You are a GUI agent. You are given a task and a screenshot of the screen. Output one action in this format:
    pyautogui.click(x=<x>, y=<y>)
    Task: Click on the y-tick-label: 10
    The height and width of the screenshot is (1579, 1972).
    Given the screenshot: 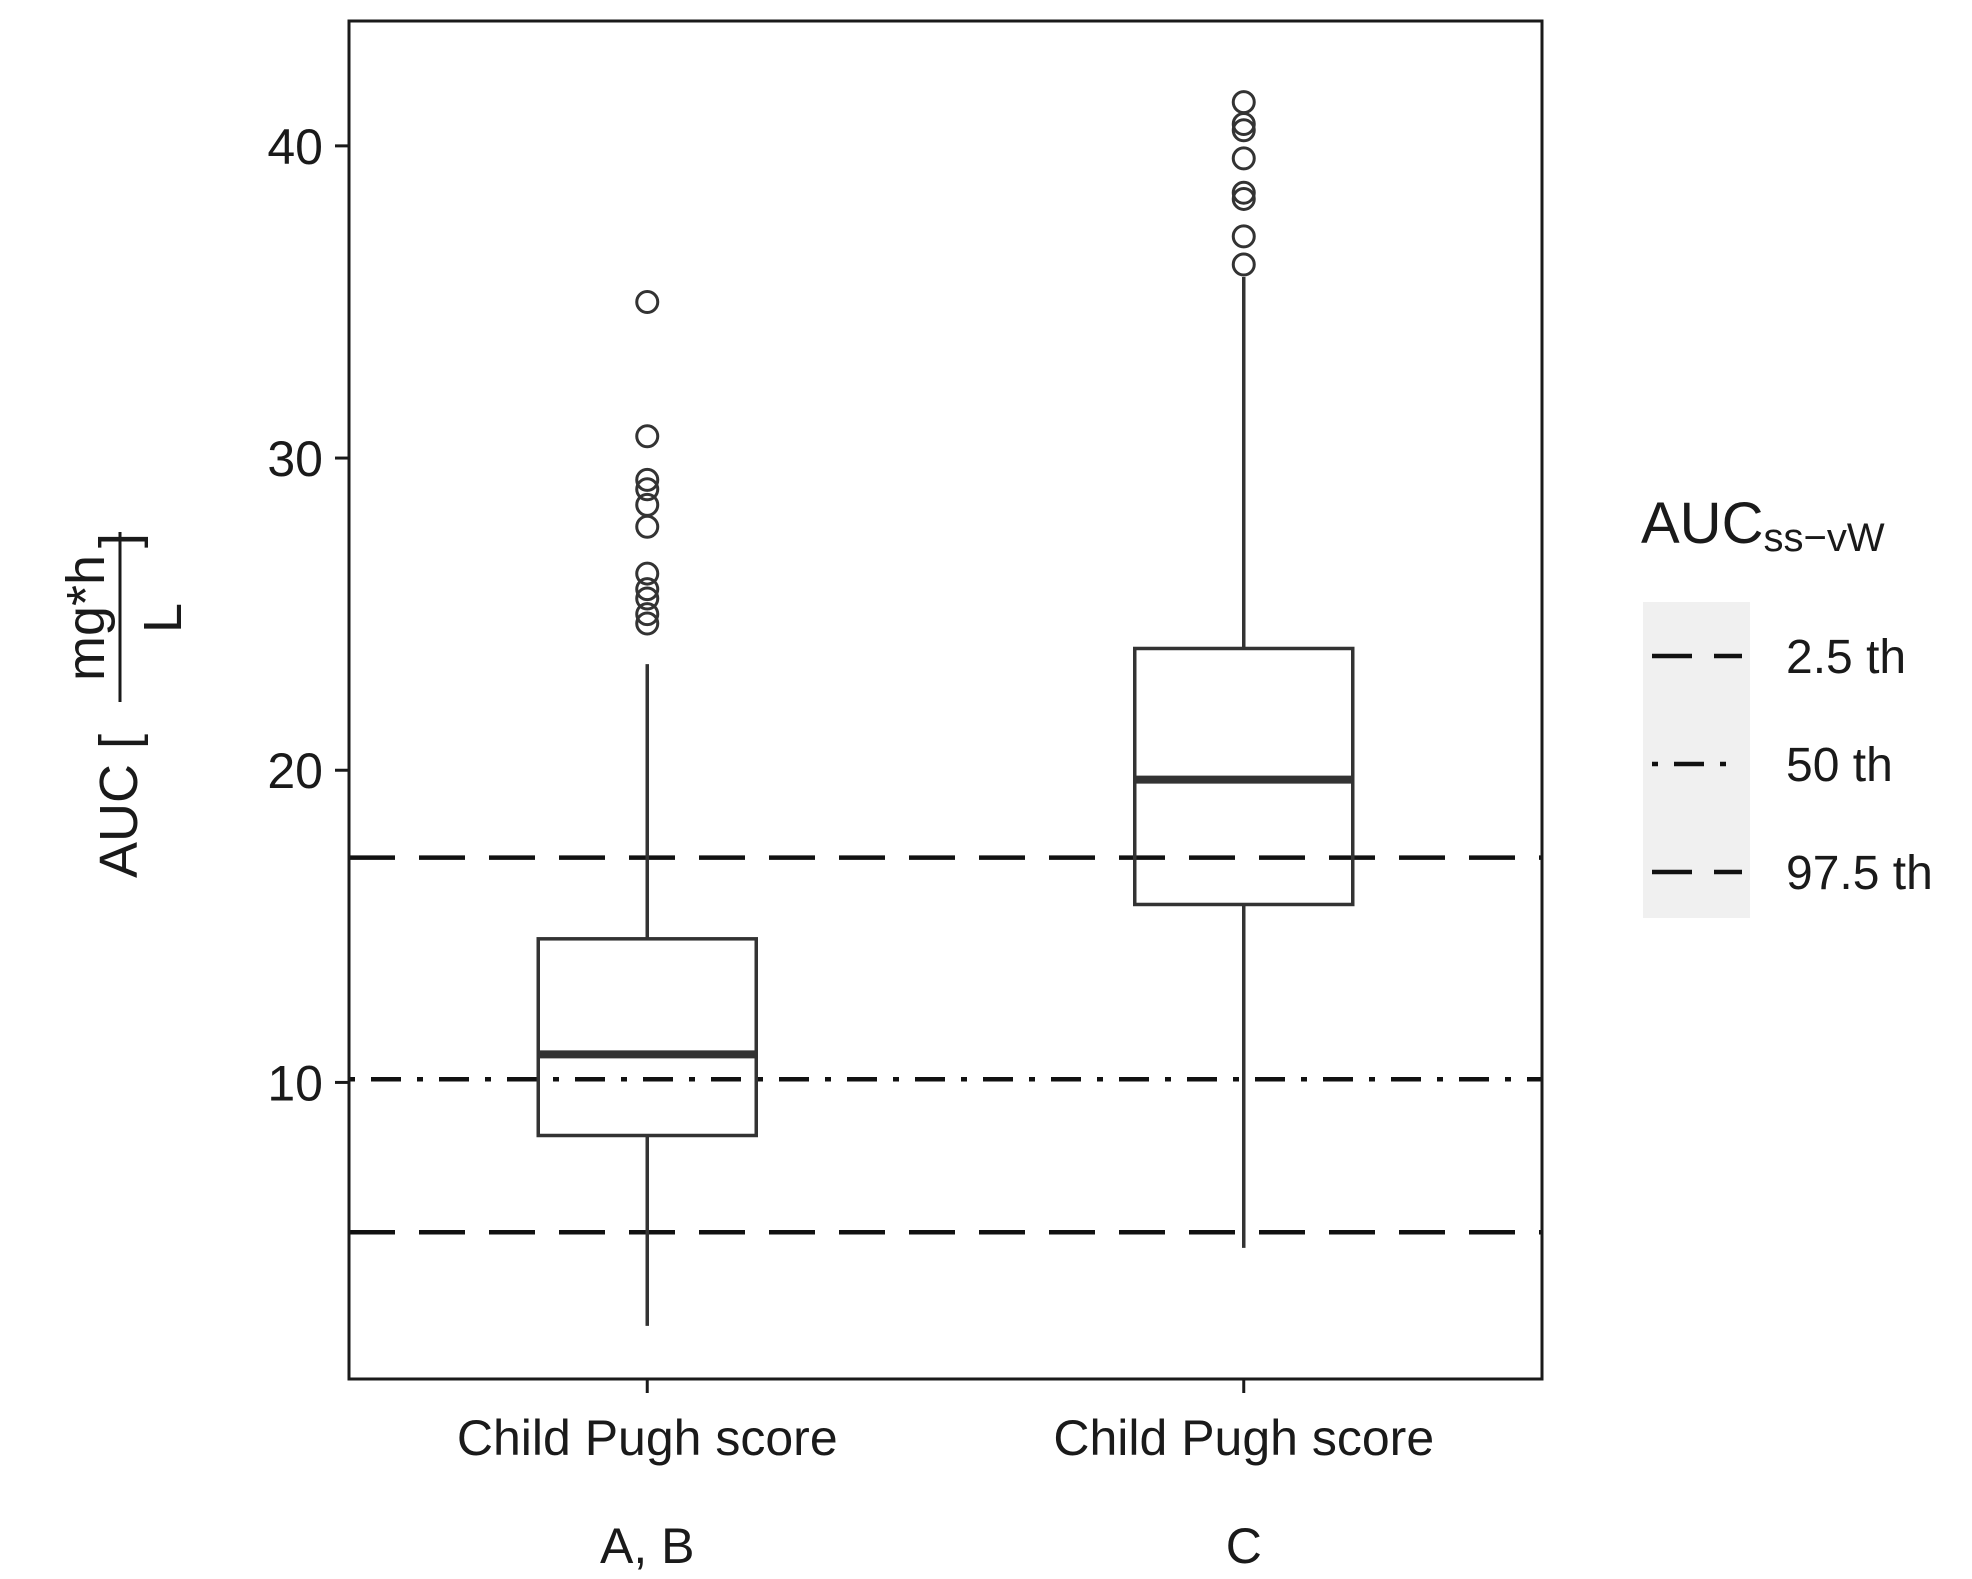 What is the action you would take?
    pyautogui.click(x=295, y=1083)
    